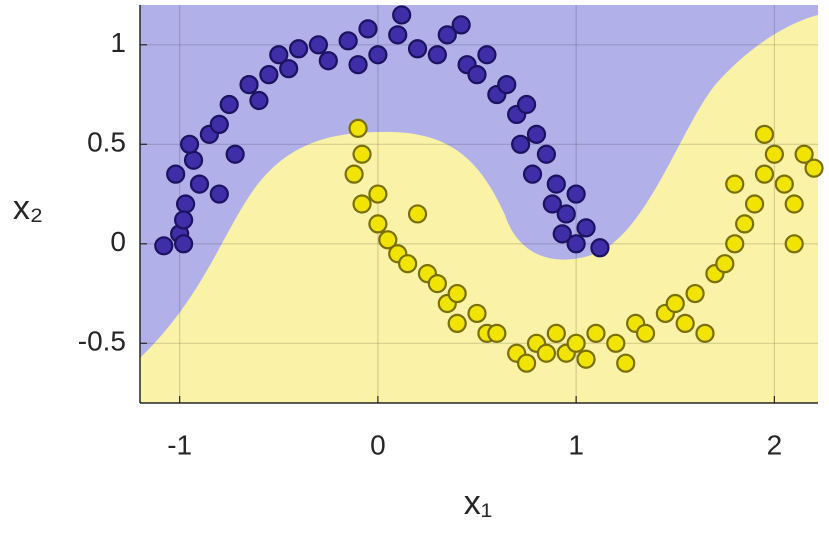 This screenshot has height=546, width=829. What do you see at coordinates (118, 241) in the screenshot?
I see `y-tick-label: 0` at bounding box center [118, 241].